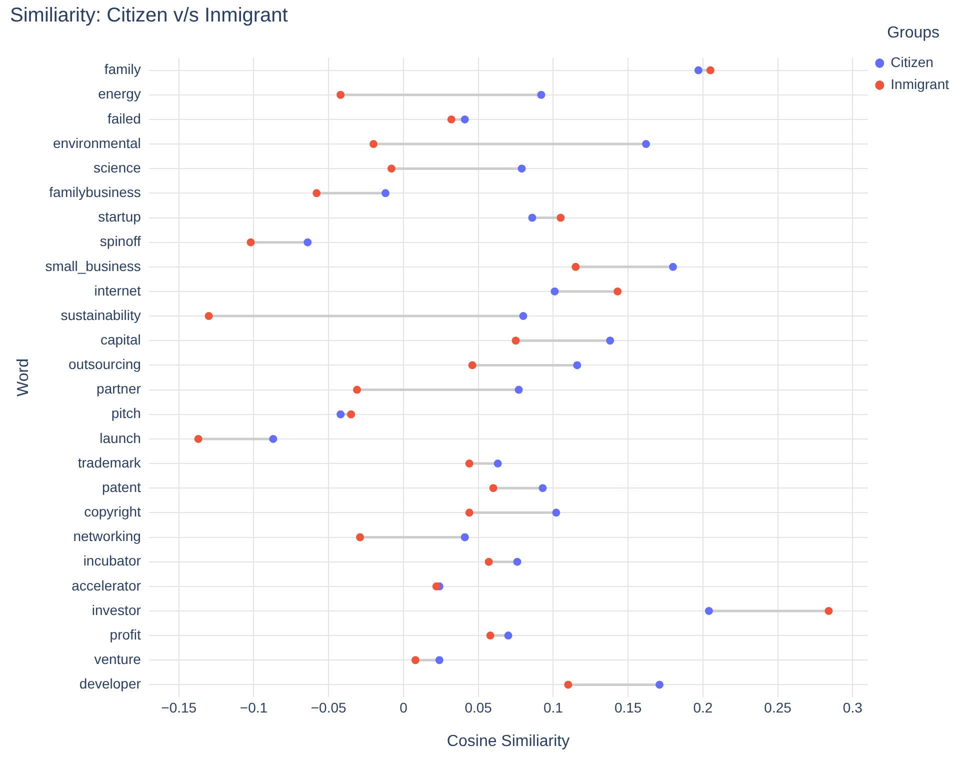  What do you see at coordinates (912, 62) in the screenshot?
I see `legend-label: Citizen` at bounding box center [912, 62].